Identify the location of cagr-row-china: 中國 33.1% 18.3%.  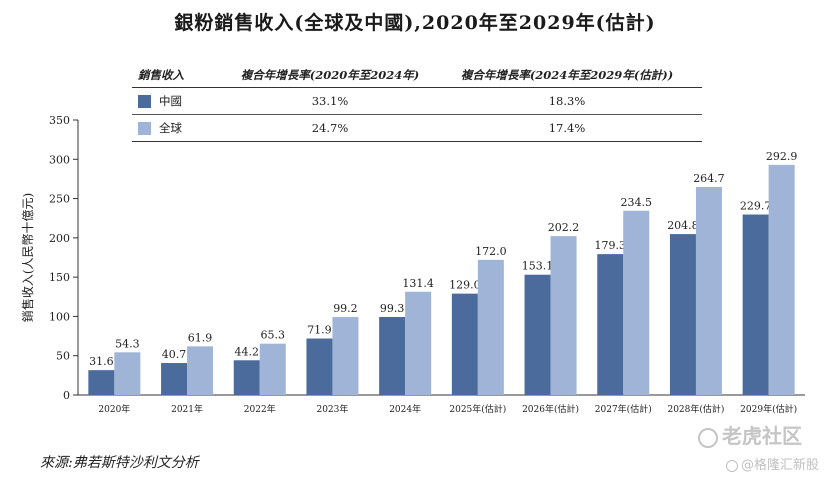
(417, 101).